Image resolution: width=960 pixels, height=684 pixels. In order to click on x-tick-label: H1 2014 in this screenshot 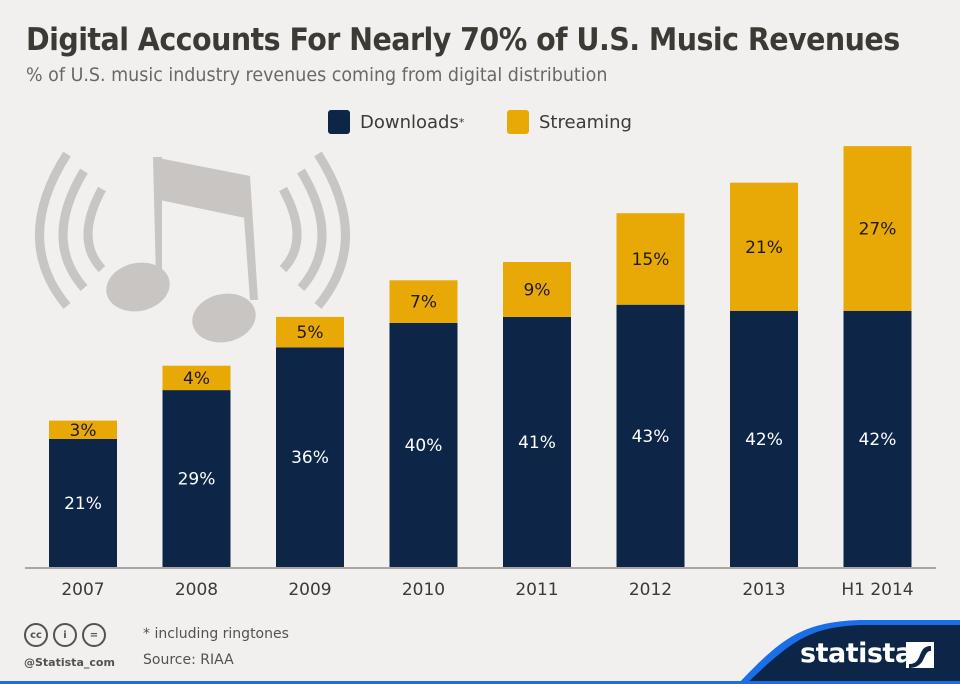, I will do `click(877, 590)`.